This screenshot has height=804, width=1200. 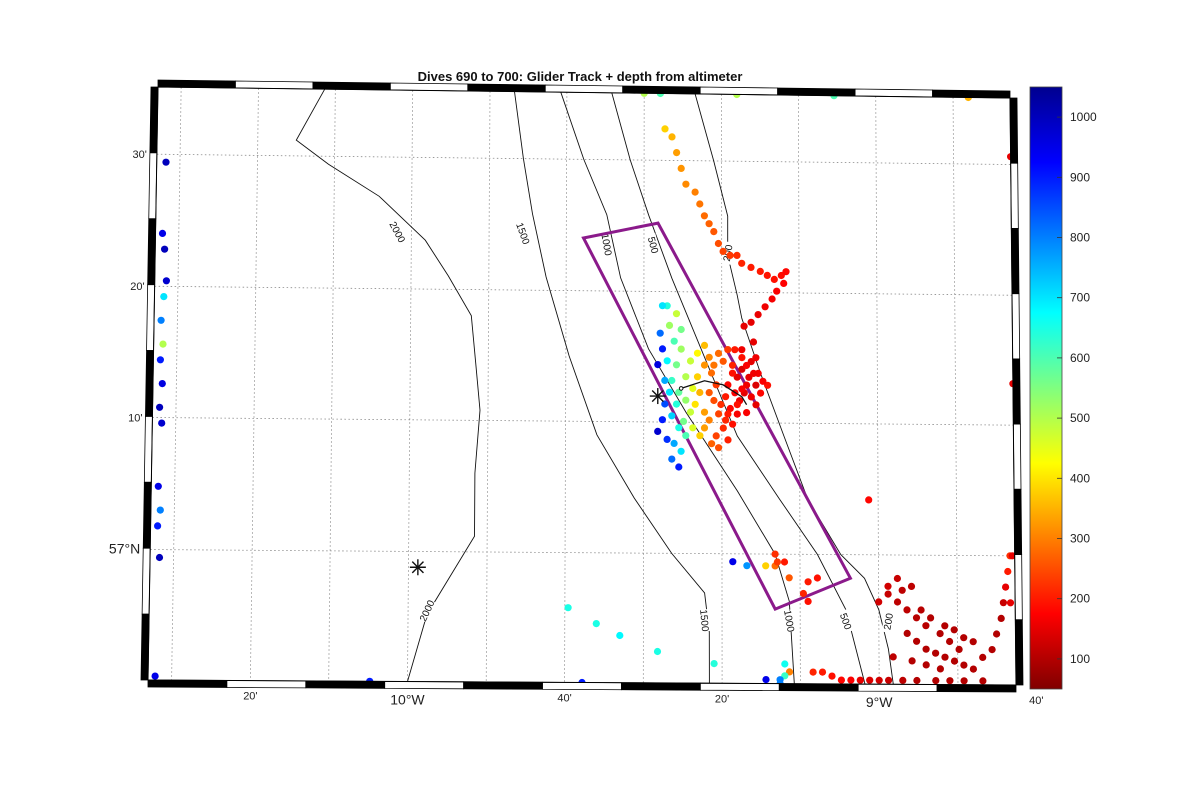 I want to click on colorbar-tick-label: 700, so click(x=1080, y=298).